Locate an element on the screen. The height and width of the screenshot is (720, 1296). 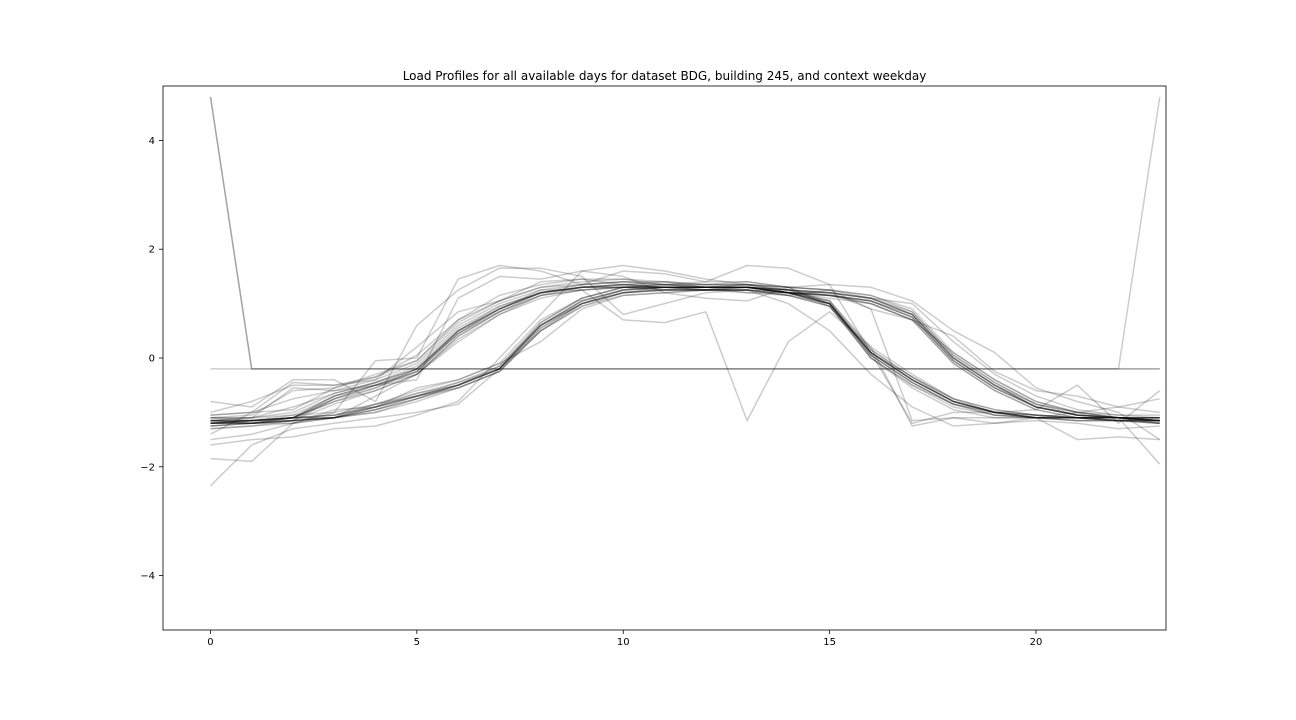
x-tick-label: 15 is located at coordinates (829, 642).